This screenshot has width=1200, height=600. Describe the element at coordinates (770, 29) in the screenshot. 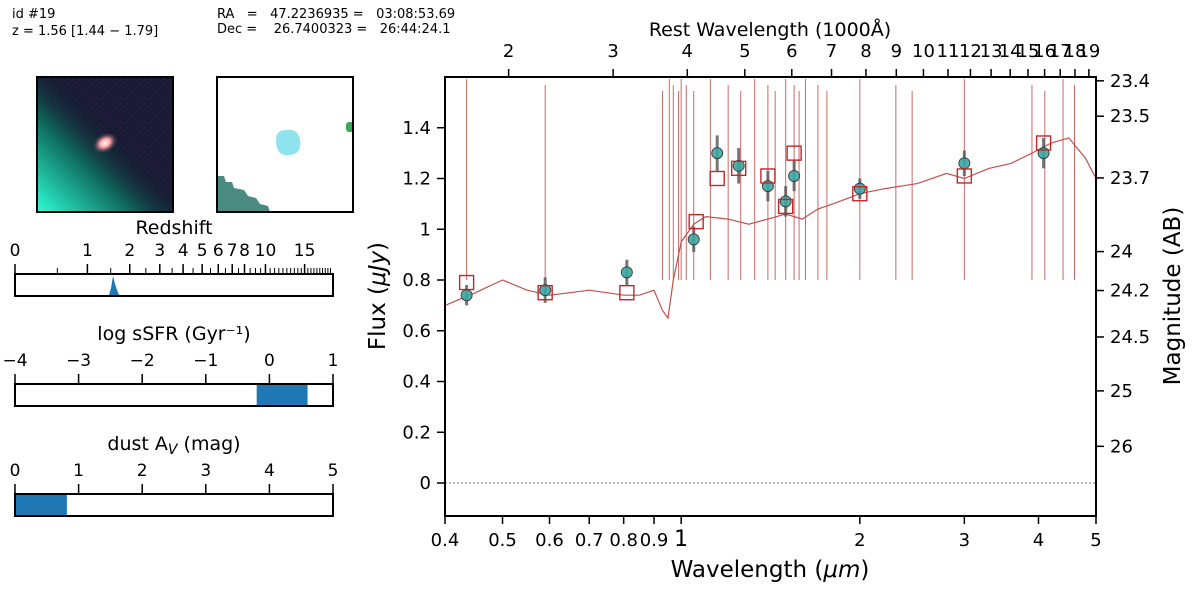

I see `top-axis-label: Rest Wavelength (1000Å)` at that location.